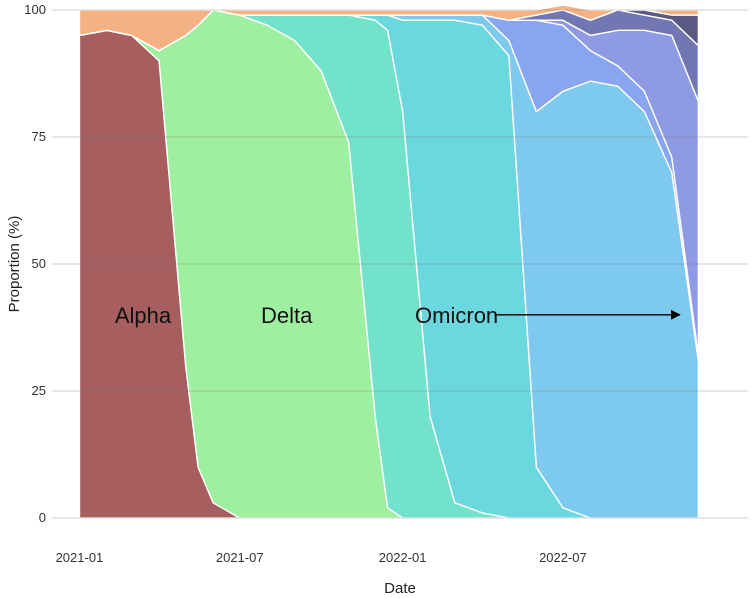  What do you see at coordinates (287, 315) in the screenshot?
I see `label-delta: Delta` at bounding box center [287, 315].